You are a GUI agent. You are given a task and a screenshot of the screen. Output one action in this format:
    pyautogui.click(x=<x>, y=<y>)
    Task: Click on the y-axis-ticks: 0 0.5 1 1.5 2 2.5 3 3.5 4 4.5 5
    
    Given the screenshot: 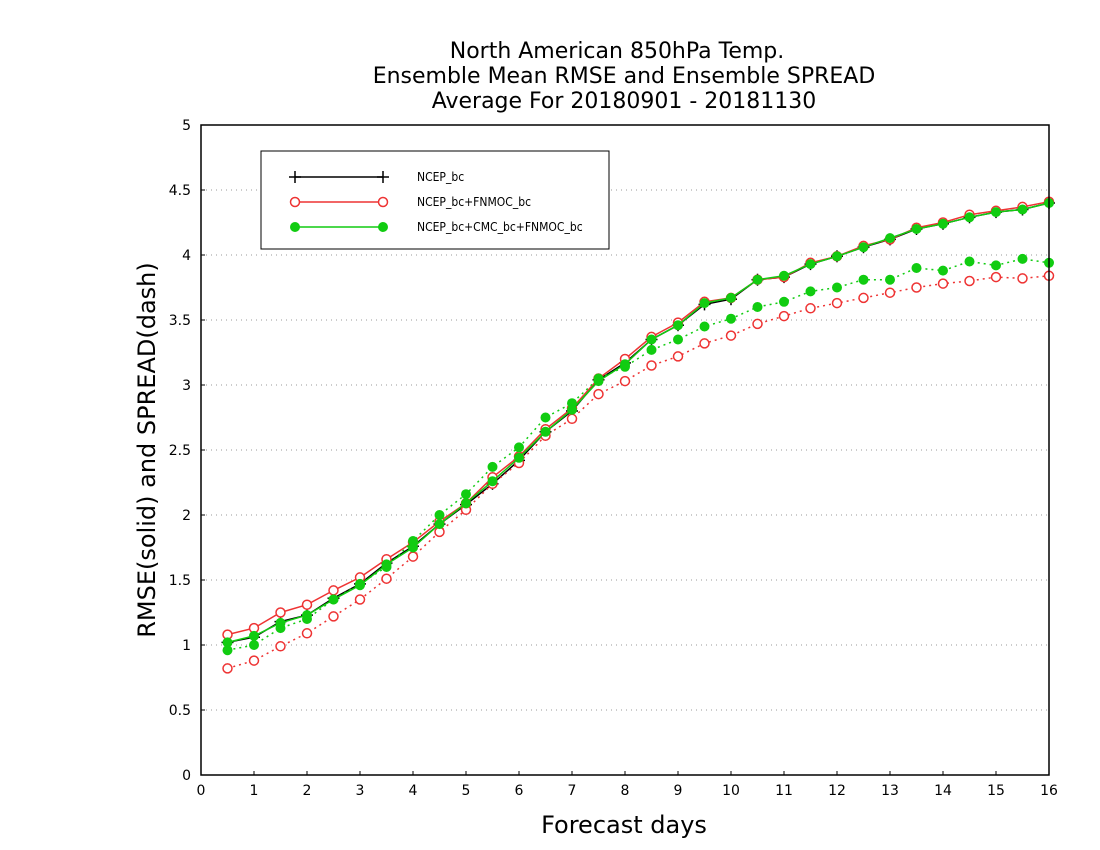 What is the action you would take?
    pyautogui.click(x=187, y=451)
    